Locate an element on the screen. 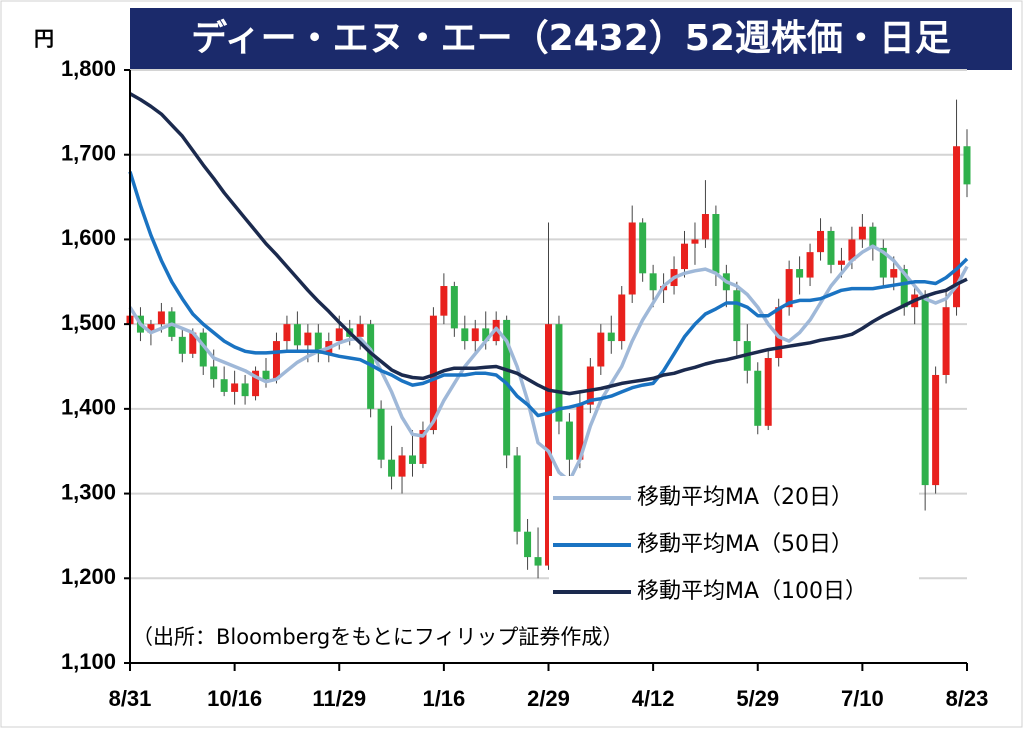  legend-label: 移動平均MA（50日） is located at coordinates (745, 544).